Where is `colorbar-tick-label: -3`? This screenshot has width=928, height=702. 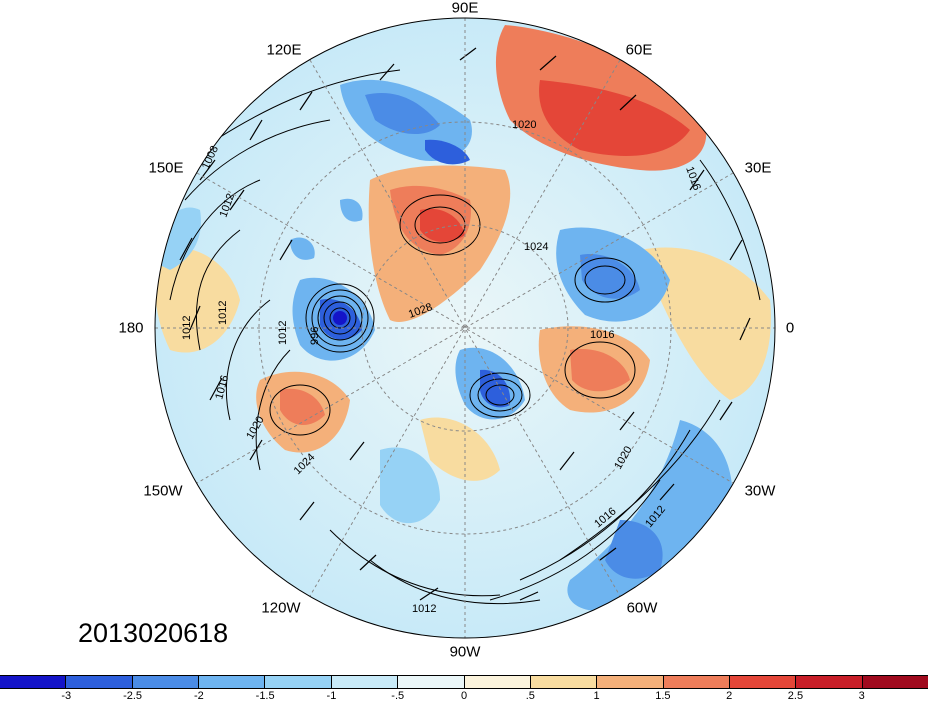 colorbar-tick-label: -3 is located at coordinates (66, 696).